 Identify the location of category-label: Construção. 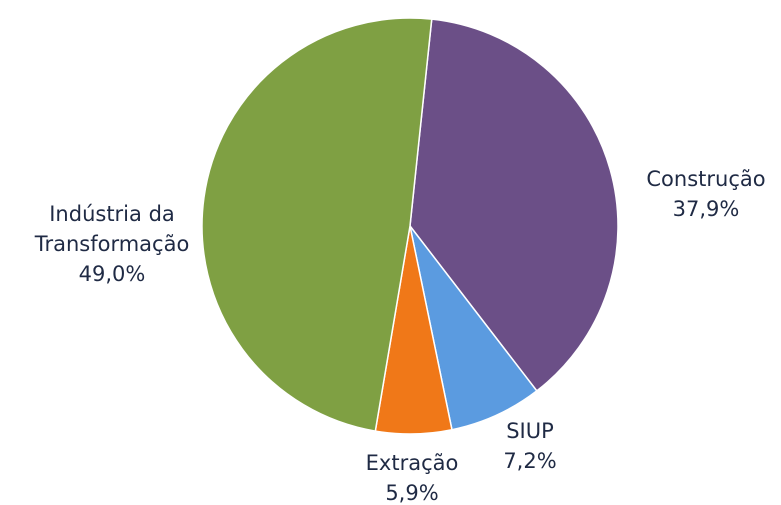
(705, 179).